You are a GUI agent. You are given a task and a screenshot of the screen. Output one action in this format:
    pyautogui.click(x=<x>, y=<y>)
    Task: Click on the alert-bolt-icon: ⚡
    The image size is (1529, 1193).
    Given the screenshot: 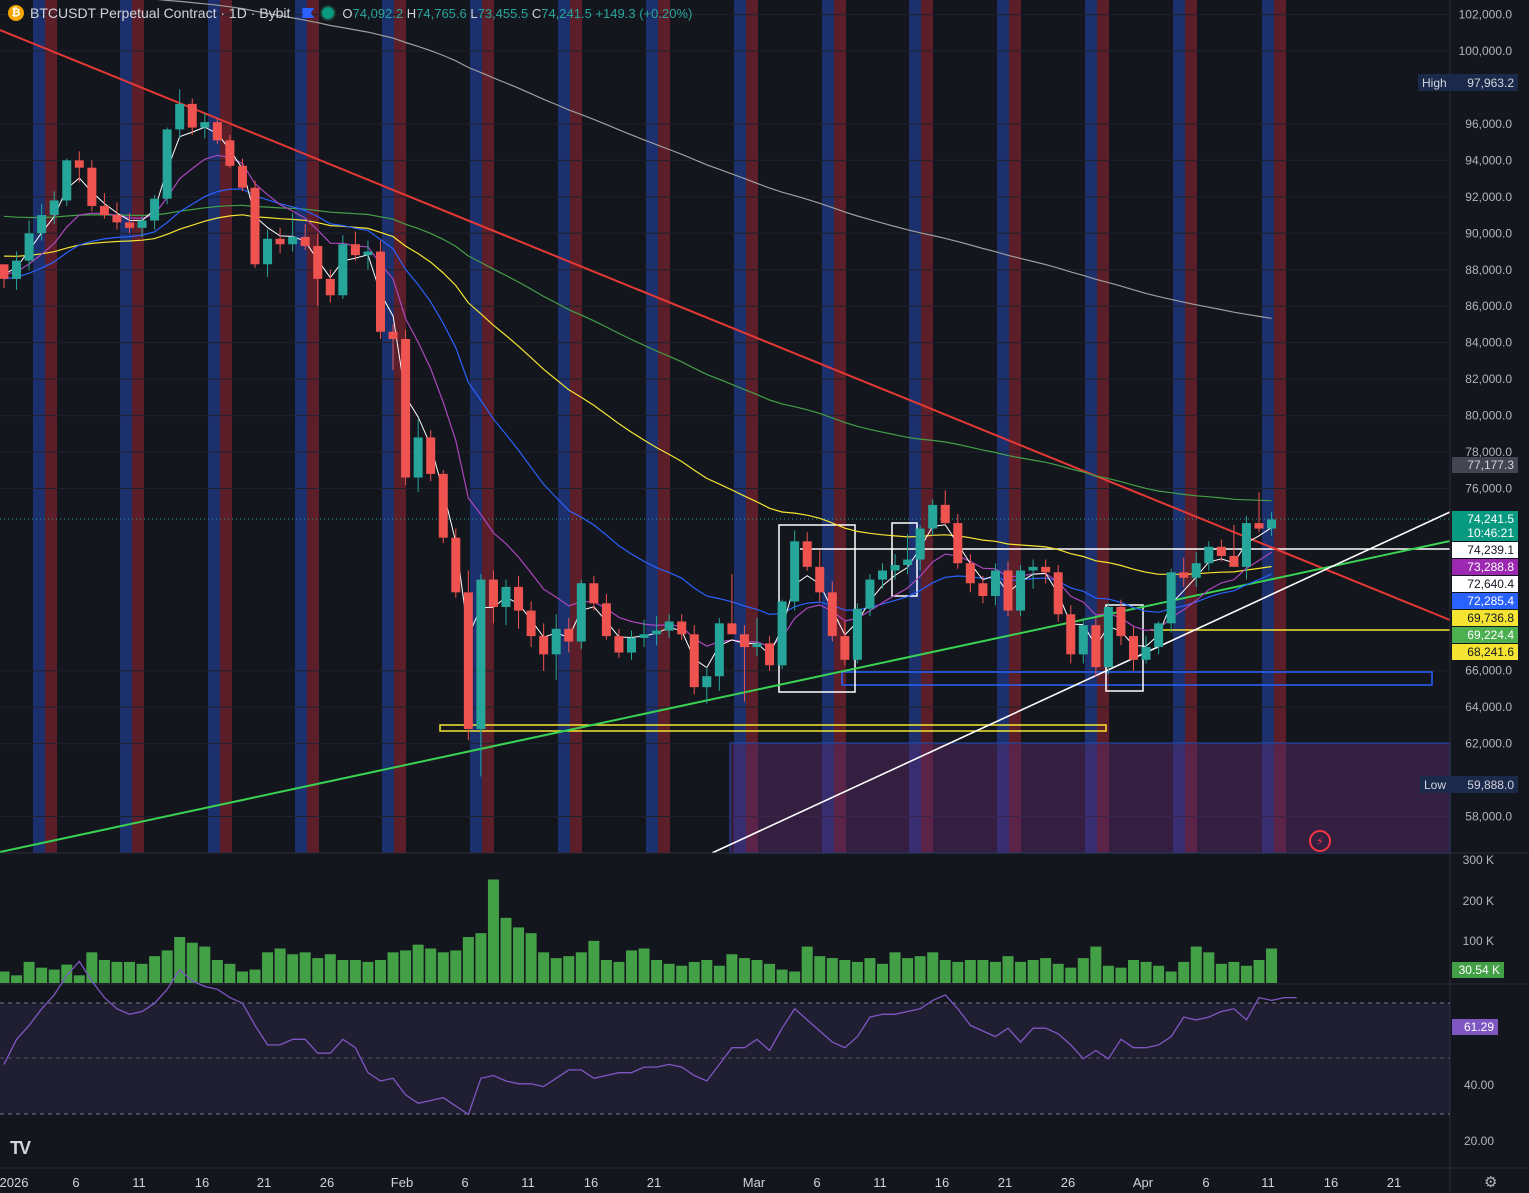 What is the action you would take?
    pyautogui.click(x=1320, y=841)
    